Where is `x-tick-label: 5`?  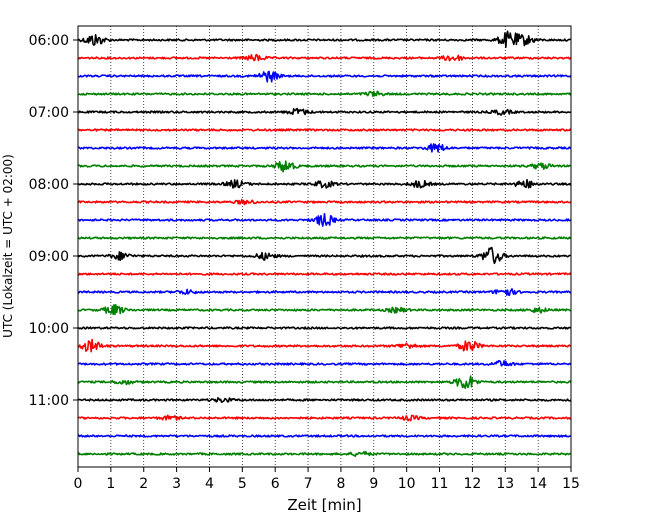
x-tick-label: 5 is located at coordinates (242, 484).